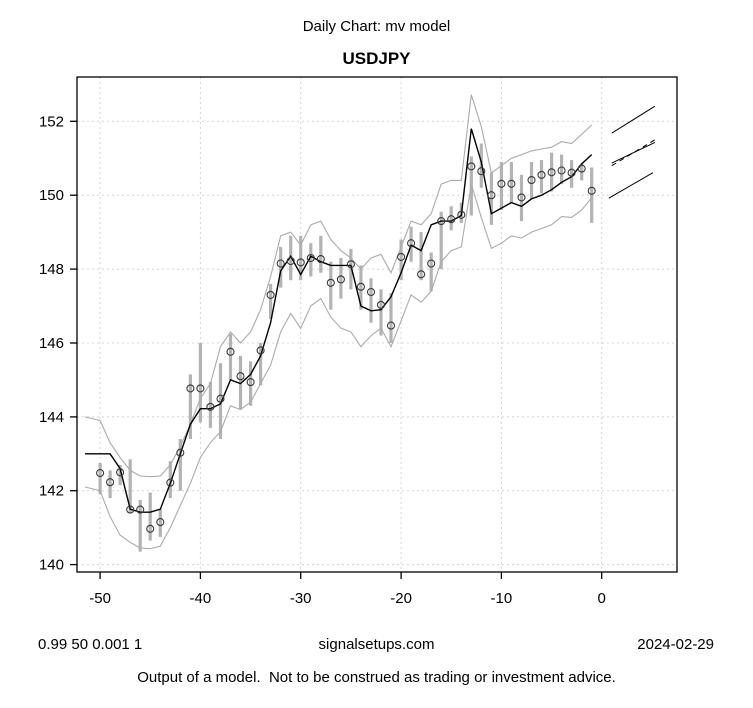  Describe the element at coordinates (51, 121) in the screenshot. I see `svg-text: 152` at that location.